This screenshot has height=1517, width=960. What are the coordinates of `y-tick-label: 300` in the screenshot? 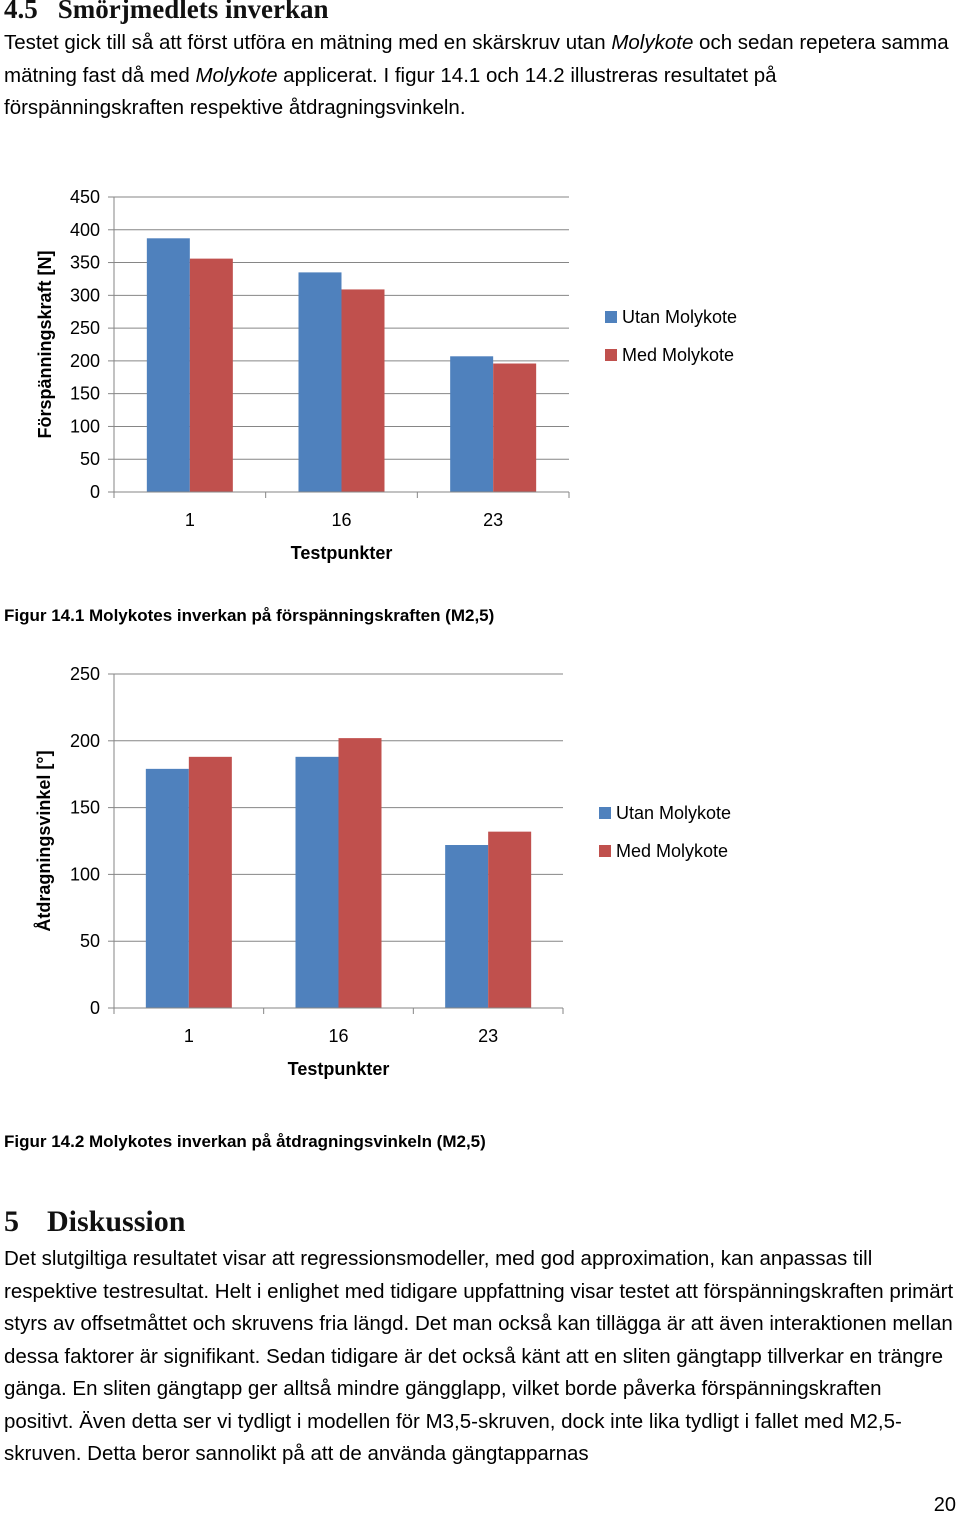 It's located at (85, 295).